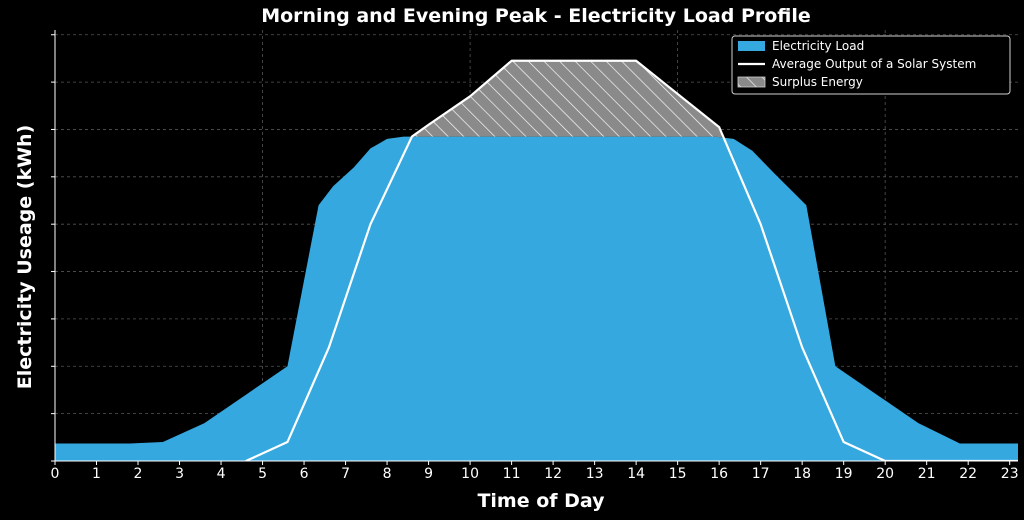 This screenshot has height=520, width=1024. Describe the element at coordinates (345, 474) in the screenshot. I see `x-tick-label: 7` at that location.